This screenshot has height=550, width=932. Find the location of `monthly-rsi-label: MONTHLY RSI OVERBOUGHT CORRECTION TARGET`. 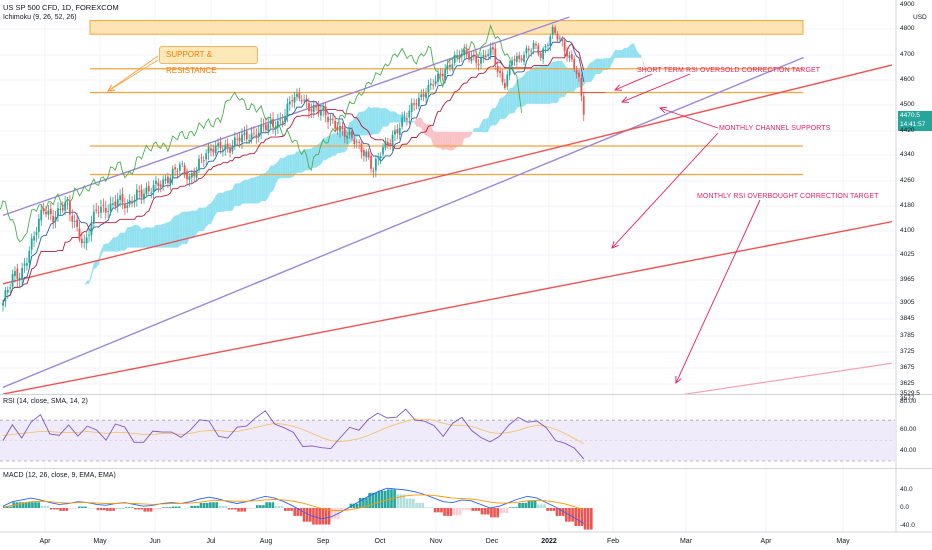

monthly-rsi-label: MONTHLY RSI OVERBOUGHT CORRECTION TARGET is located at coordinates (788, 196).